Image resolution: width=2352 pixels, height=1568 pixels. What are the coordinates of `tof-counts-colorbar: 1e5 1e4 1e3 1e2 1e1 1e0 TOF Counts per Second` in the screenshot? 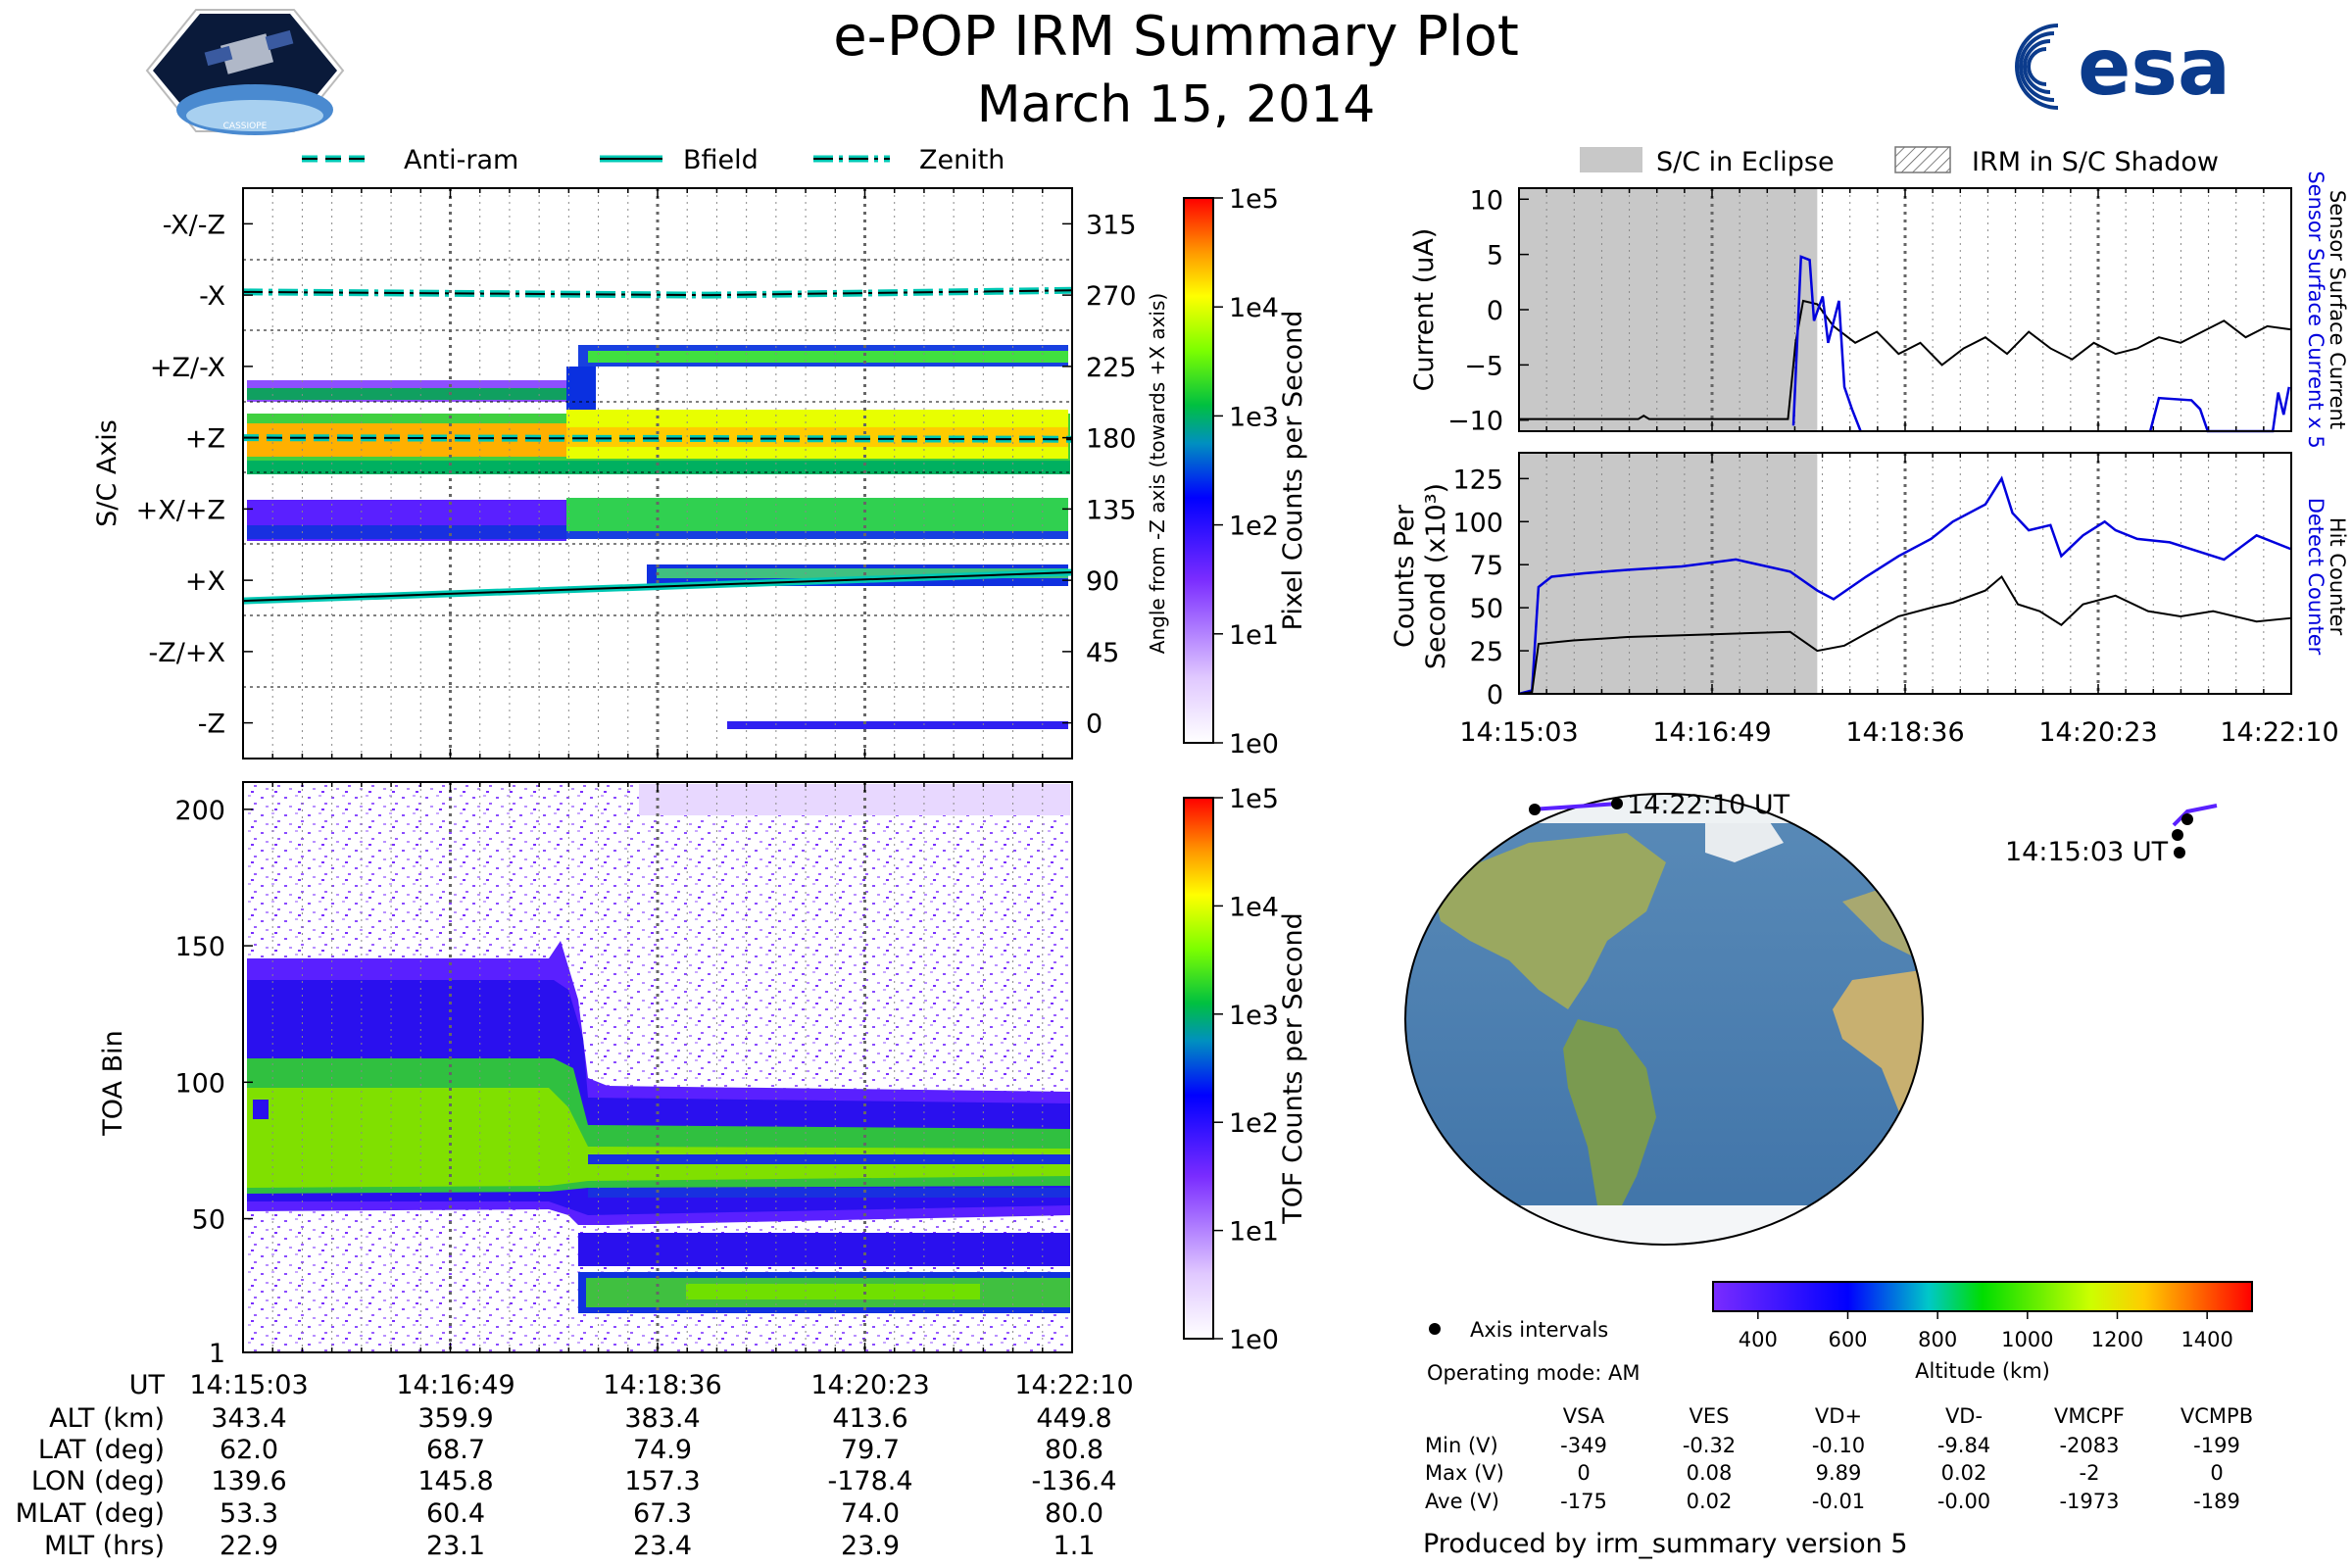 It's located at (1245, 1069).